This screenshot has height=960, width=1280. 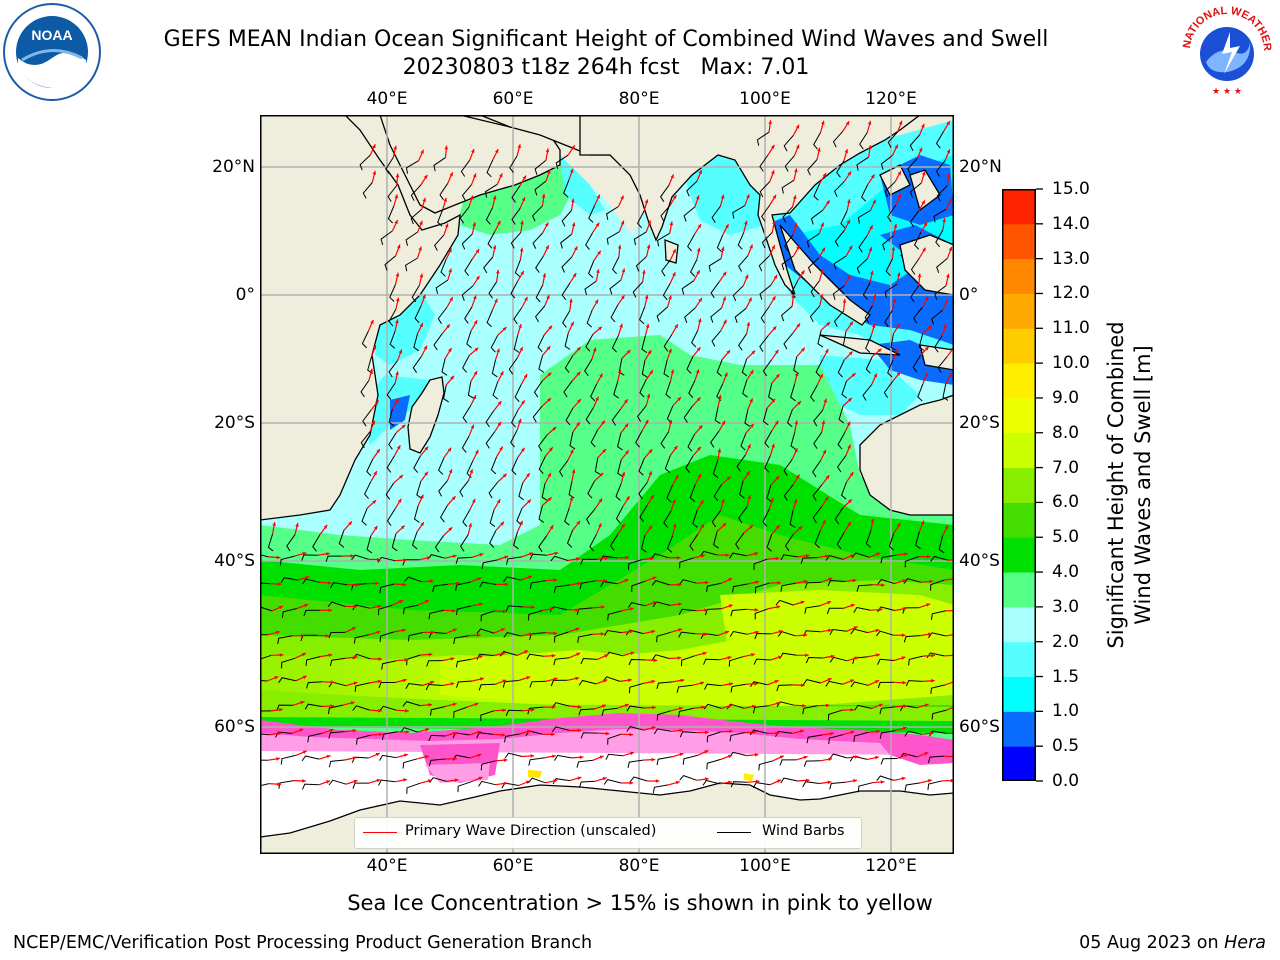 What do you see at coordinates (531, 831) in the screenshot?
I see `wave-direction-label: Primary Wave Direction (unscaled)` at bounding box center [531, 831].